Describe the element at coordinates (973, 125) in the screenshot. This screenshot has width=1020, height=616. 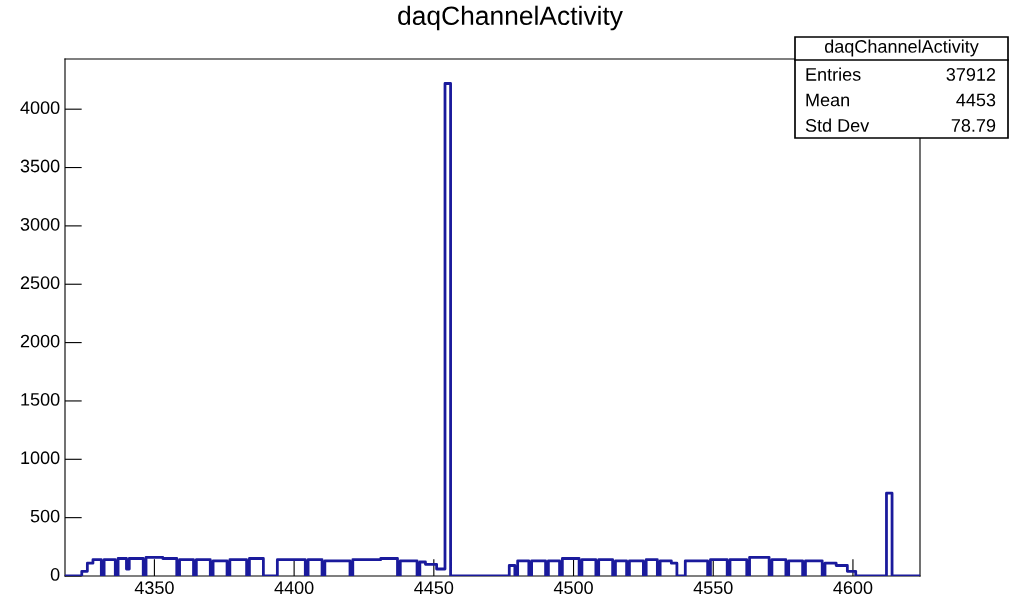
I see `text: 78.79` at that location.